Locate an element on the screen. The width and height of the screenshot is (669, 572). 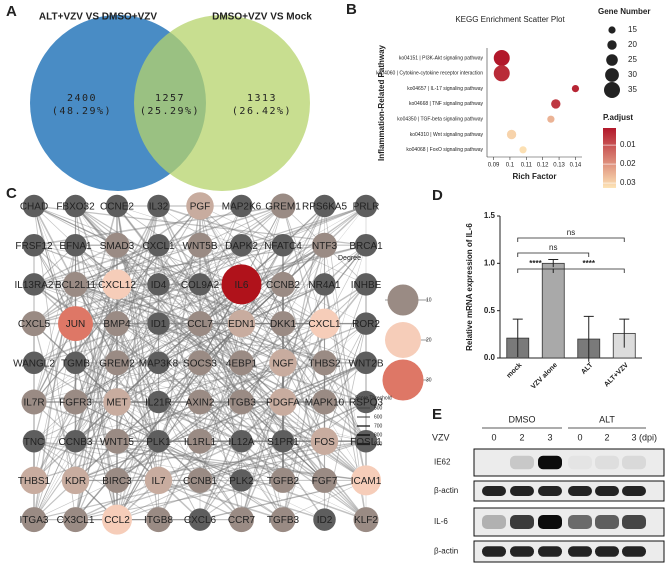
error-bar is located at coordinates (624, 333).